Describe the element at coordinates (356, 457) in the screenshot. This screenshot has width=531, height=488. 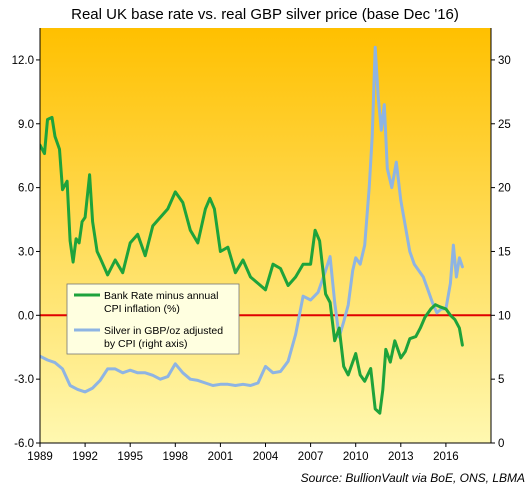
I see `x-axis-tick-label: 2010` at that location.